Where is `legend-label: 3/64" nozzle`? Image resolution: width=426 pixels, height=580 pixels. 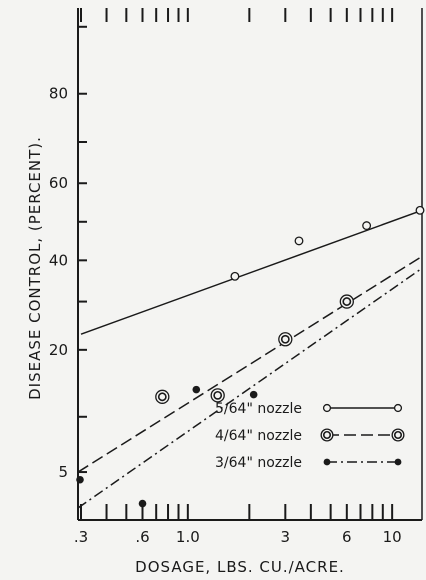
legend-label: 3/64" nozzle is located at coordinates (258, 463).